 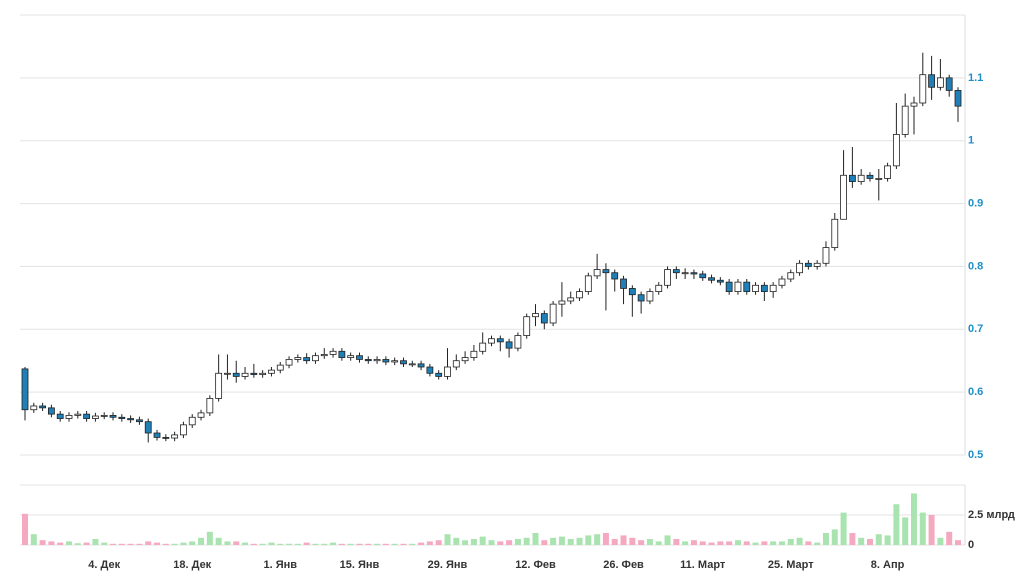 What do you see at coordinates (991, 515) in the screenshot?
I see `y2-tick-label: 2.5 млрд` at bounding box center [991, 515].